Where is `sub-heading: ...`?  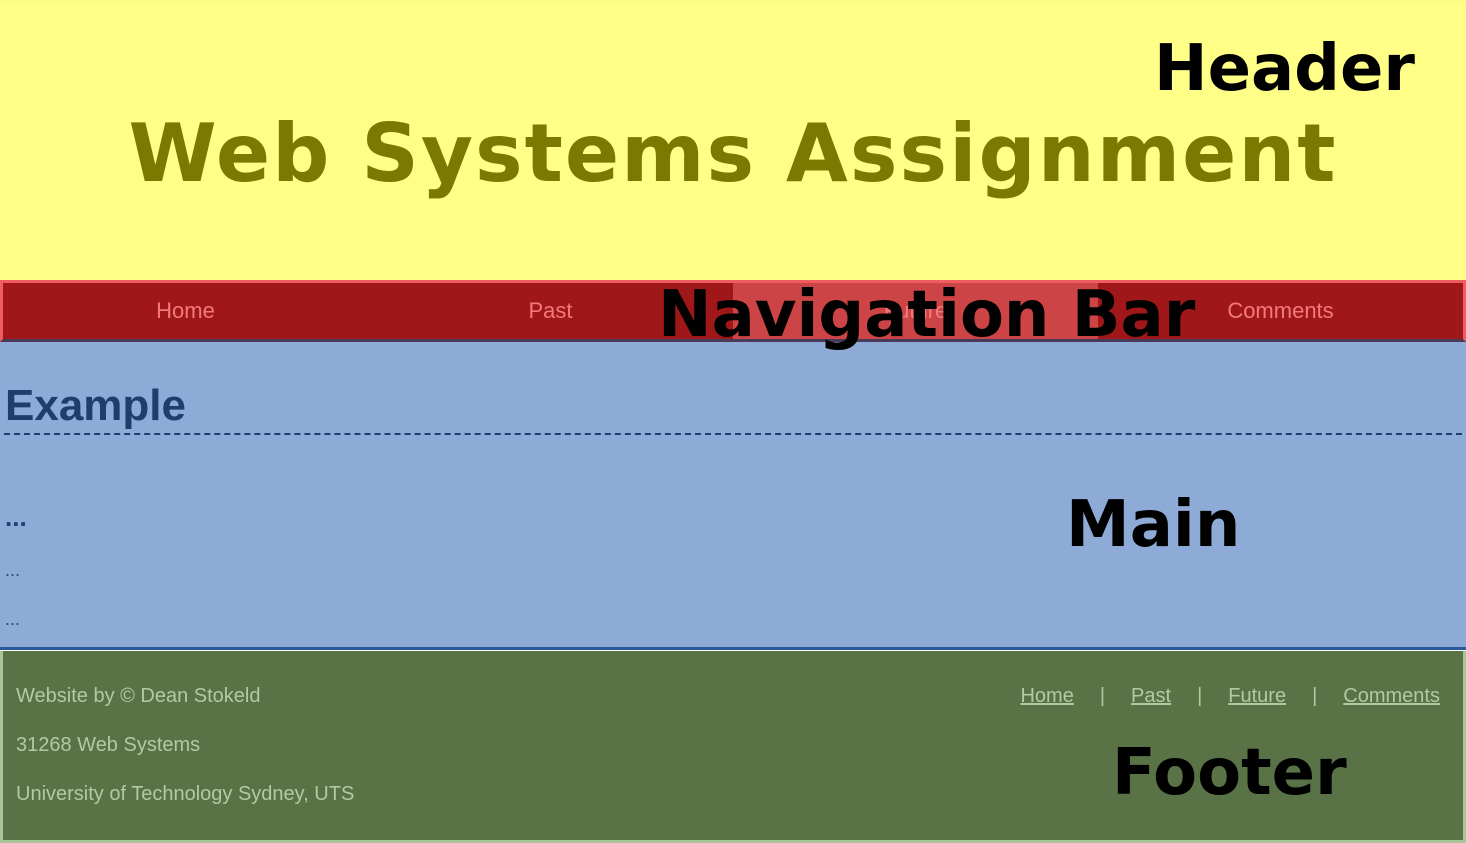
sub-heading: ... is located at coordinates (16, 517).